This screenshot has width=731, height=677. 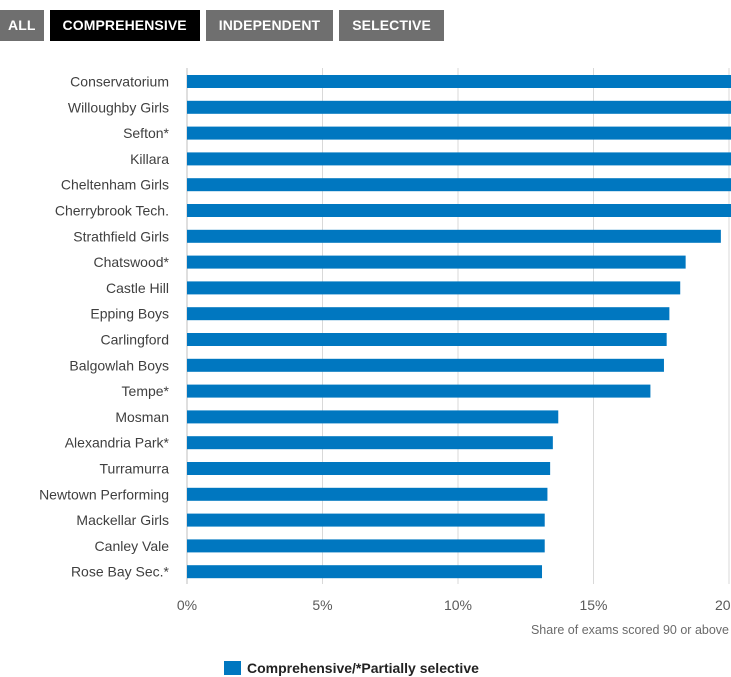 What do you see at coordinates (120, 572) in the screenshot?
I see `category-label: Rose Bay Sec.*` at bounding box center [120, 572].